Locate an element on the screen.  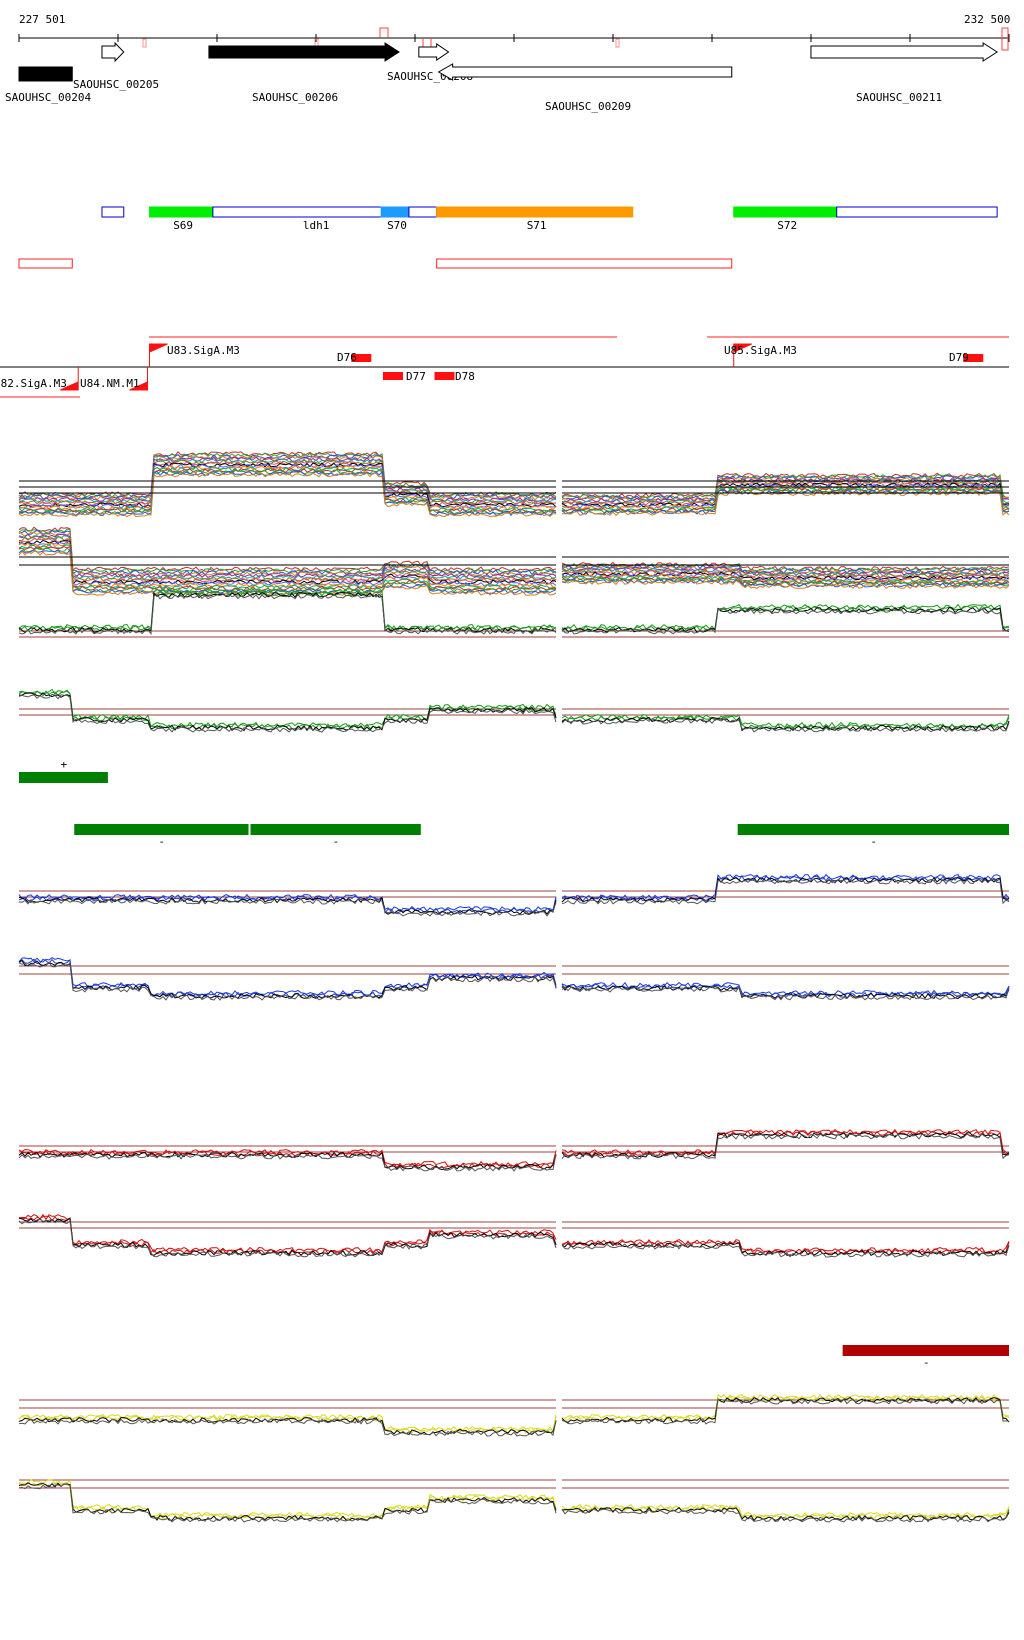
terminator-label: D76 is located at coordinates (347, 357).